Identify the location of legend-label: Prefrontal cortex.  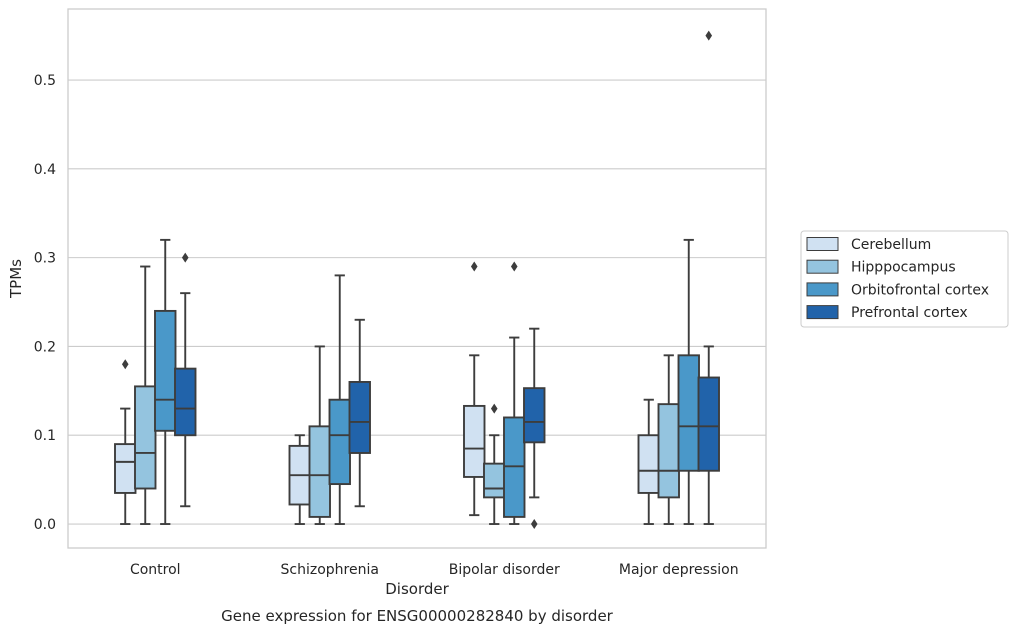
(909, 313).